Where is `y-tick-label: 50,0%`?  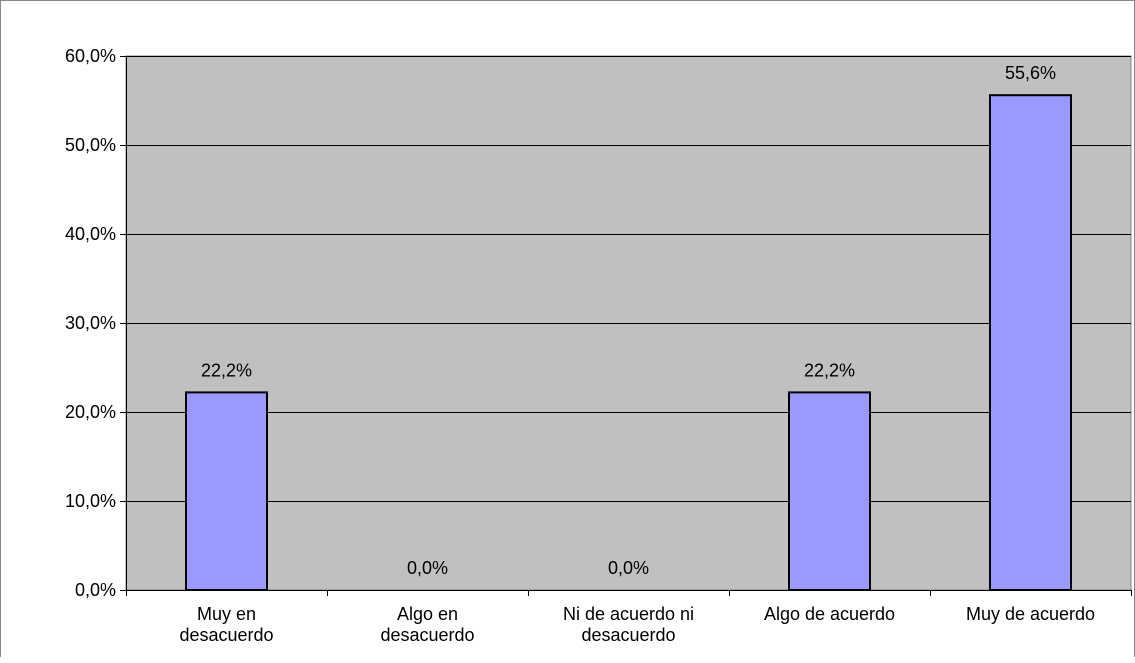
y-tick-label: 50,0% is located at coordinates (90, 145).